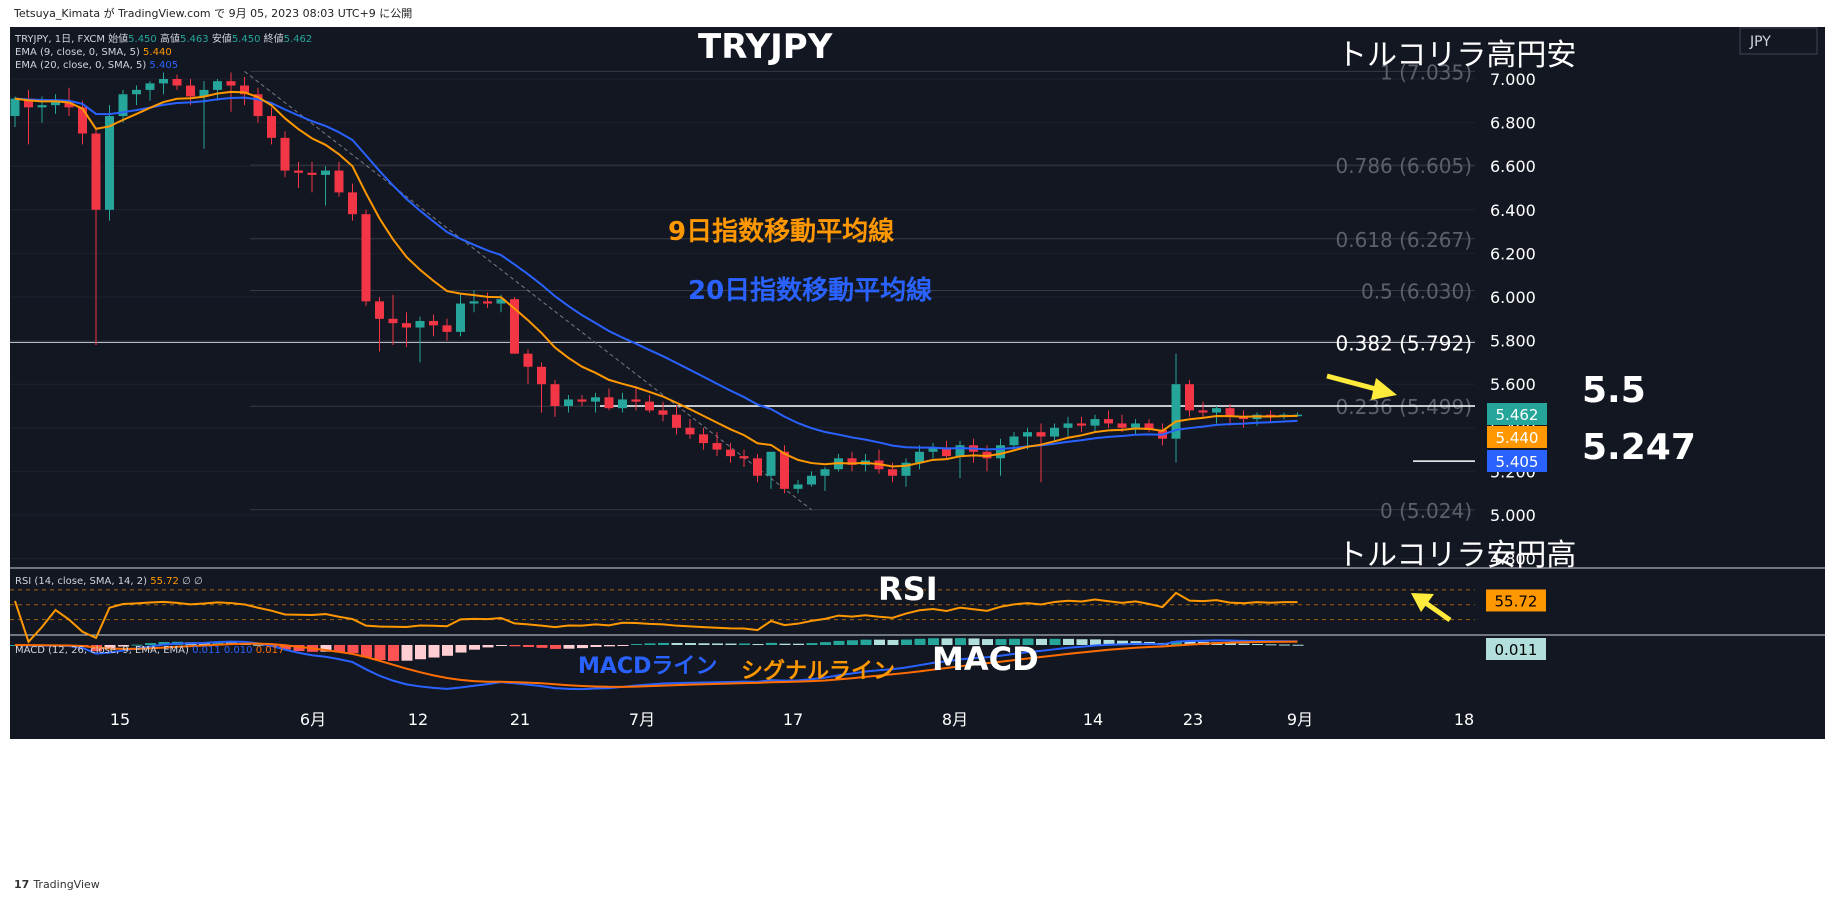 Image resolution: width=1835 pixels, height=901 pixels. What do you see at coordinates (1513, 79) in the screenshot?
I see `price-tick-label: 7.000` at bounding box center [1513, 79].